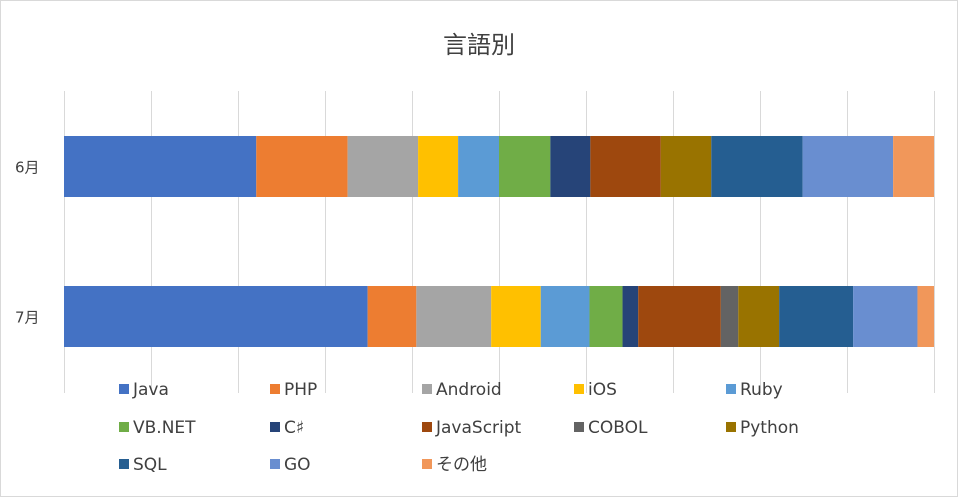 The height and width of the screenshot is (497, 958). What do you see at coordinates (27, 243) in the screenshot?
I see `category-labels: 6月 7月` at bounding box center [27, 243].